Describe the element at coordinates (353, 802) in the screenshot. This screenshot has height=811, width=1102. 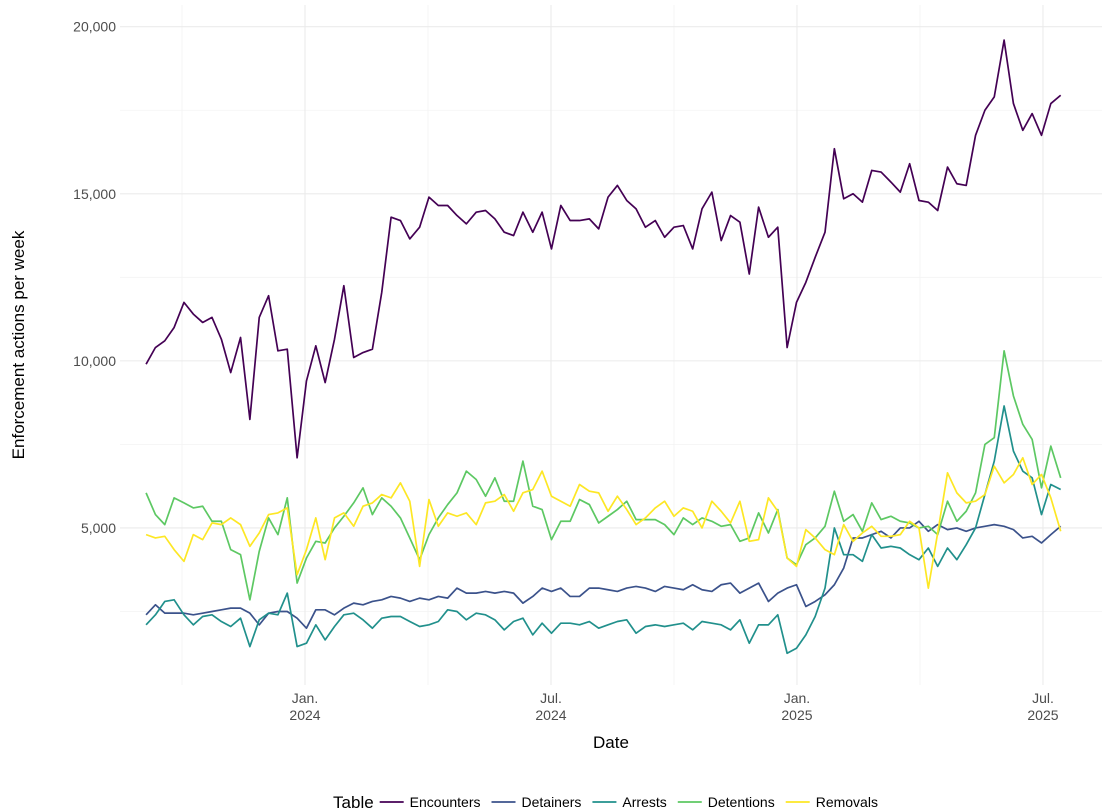
I see `legend-title: Table` at that location.